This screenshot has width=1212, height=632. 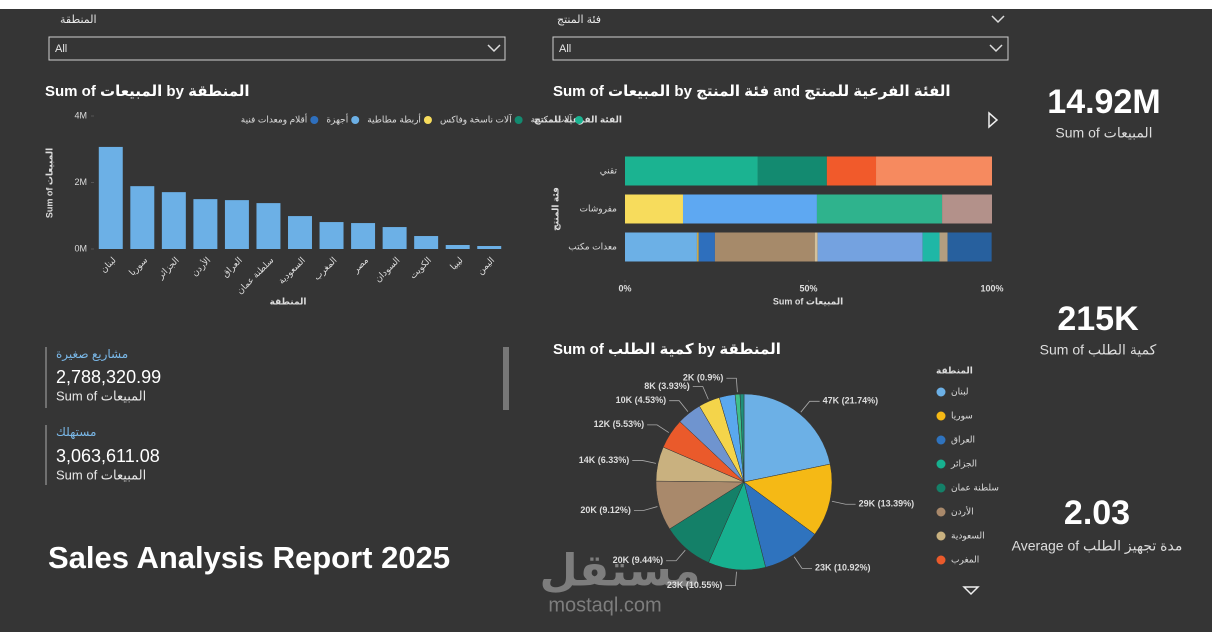 I want to click on kpi-label: Sum of المبيعات, so click(x=1103, y=133).